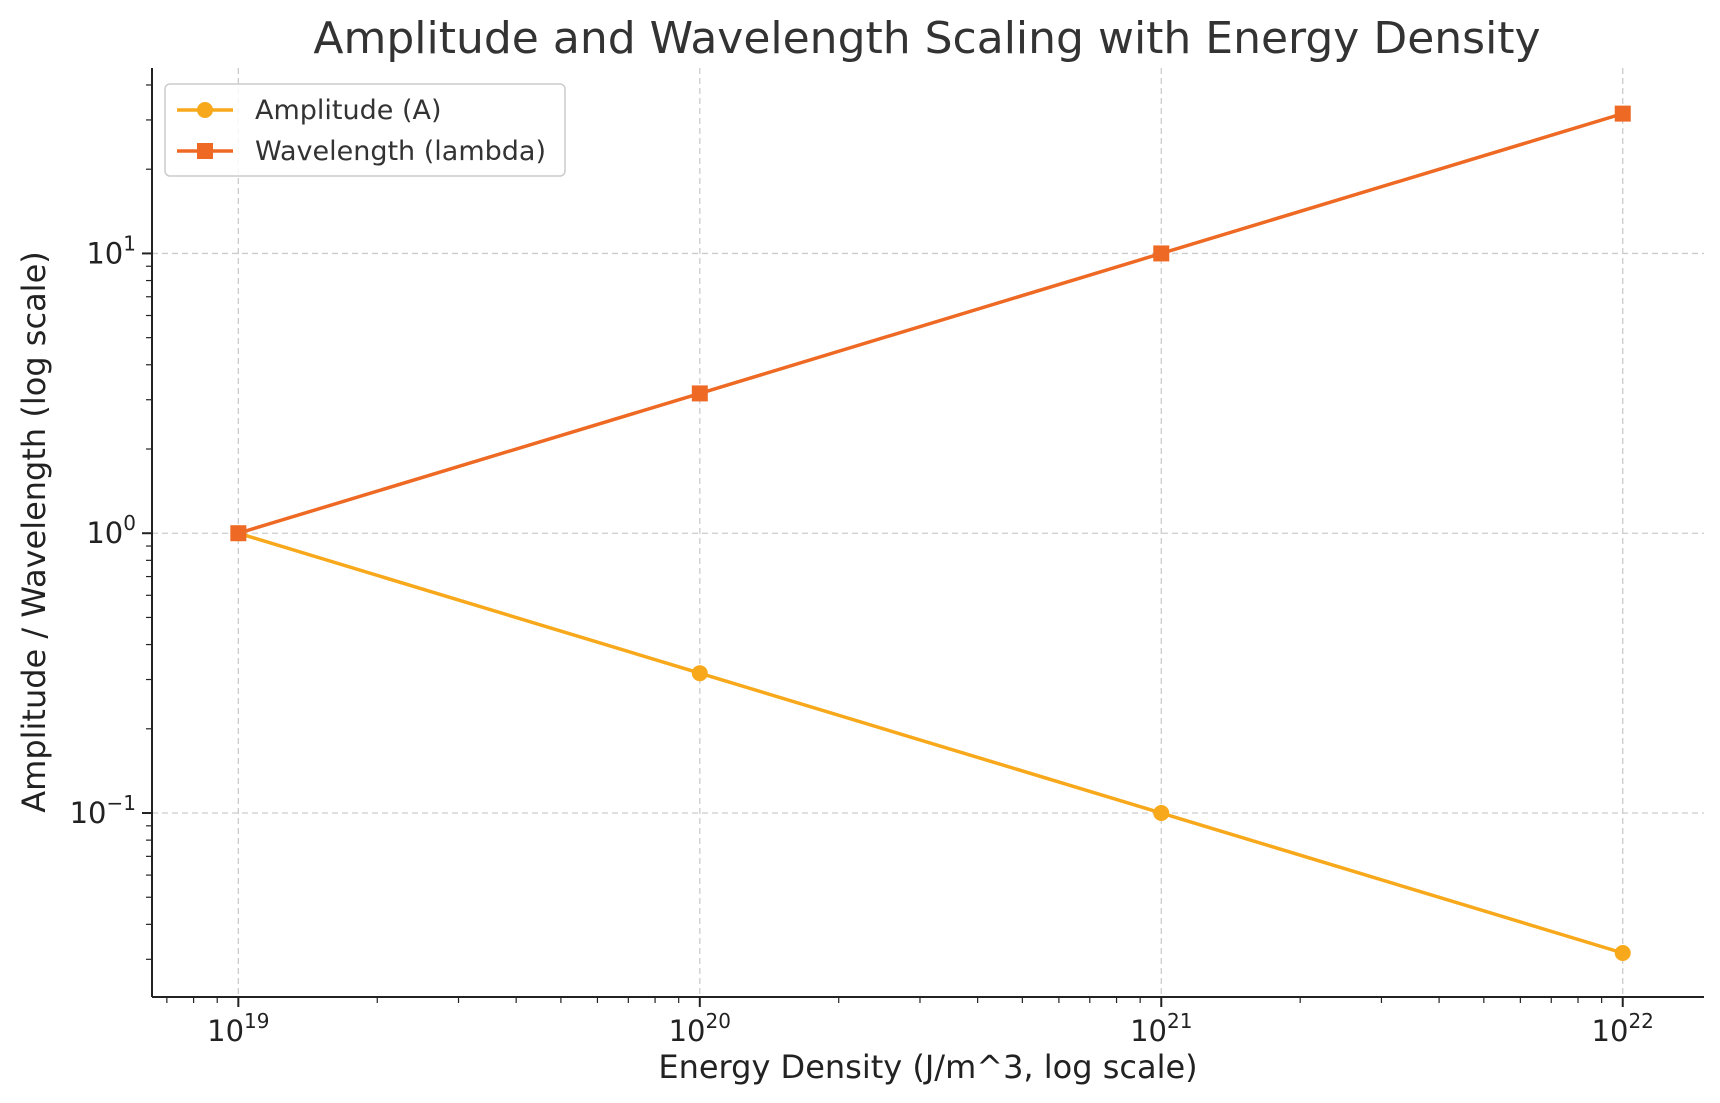 This screenshot has height=1103, width=1720. I want to click on legend-box, so click(365, 130).